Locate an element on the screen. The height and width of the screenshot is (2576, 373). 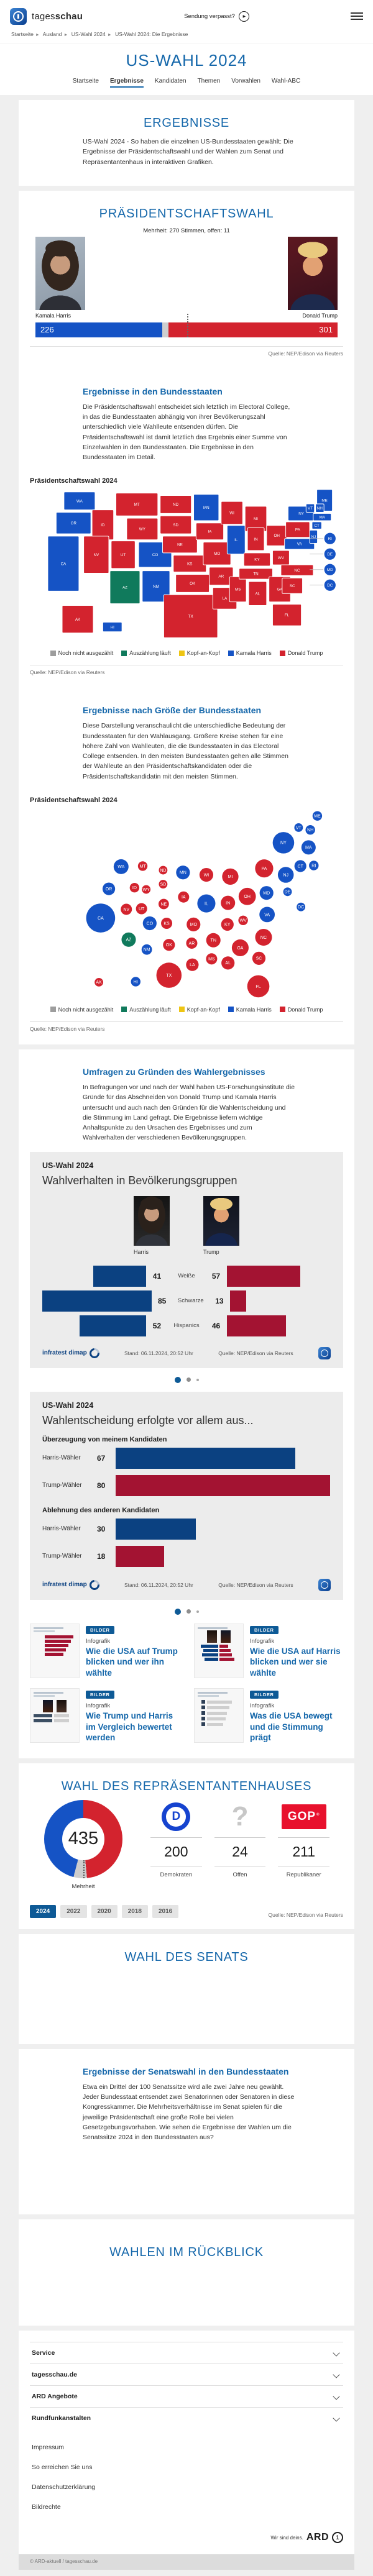
legend-label: Kopf-an-Kopf is located at coordinates (203, 653).